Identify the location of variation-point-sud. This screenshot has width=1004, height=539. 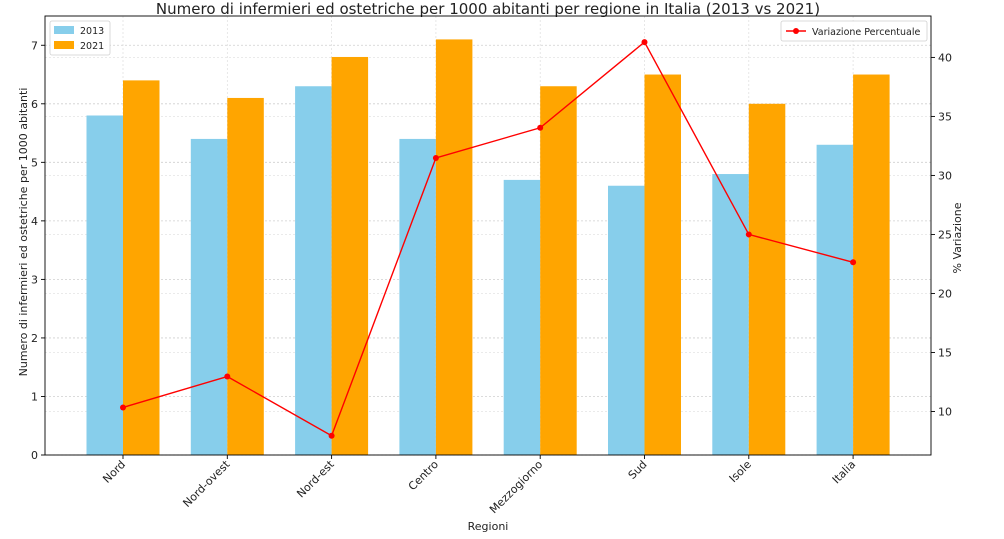
(644, 42).